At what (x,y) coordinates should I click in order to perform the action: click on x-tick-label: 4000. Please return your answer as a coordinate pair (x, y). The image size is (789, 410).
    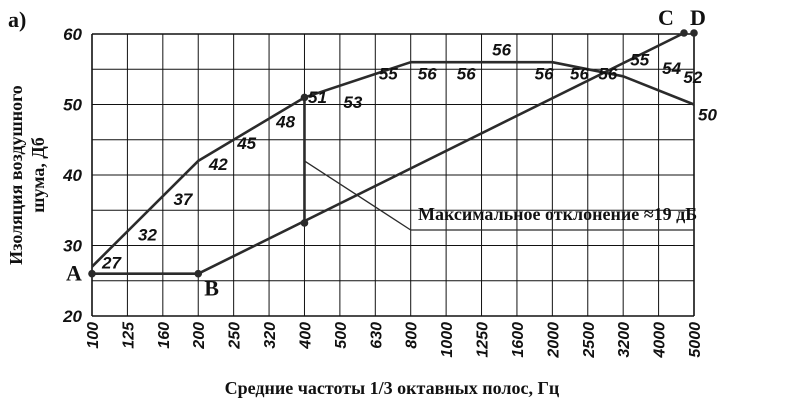
    Looking at the image, I should click on (660, 340).